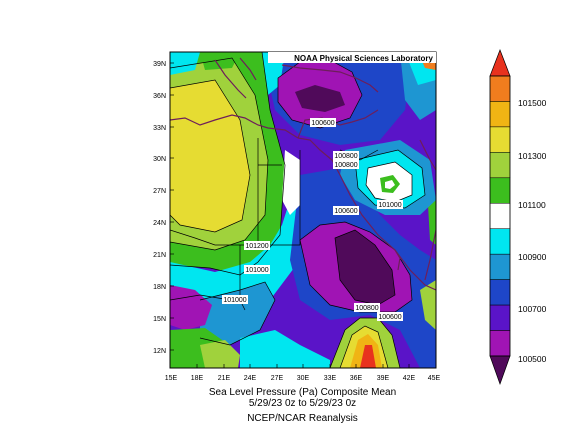 Image resolution: width=565 pixels, height=437 pixels. I want to click on lon-tick-label: 36E, so click(356, 378).